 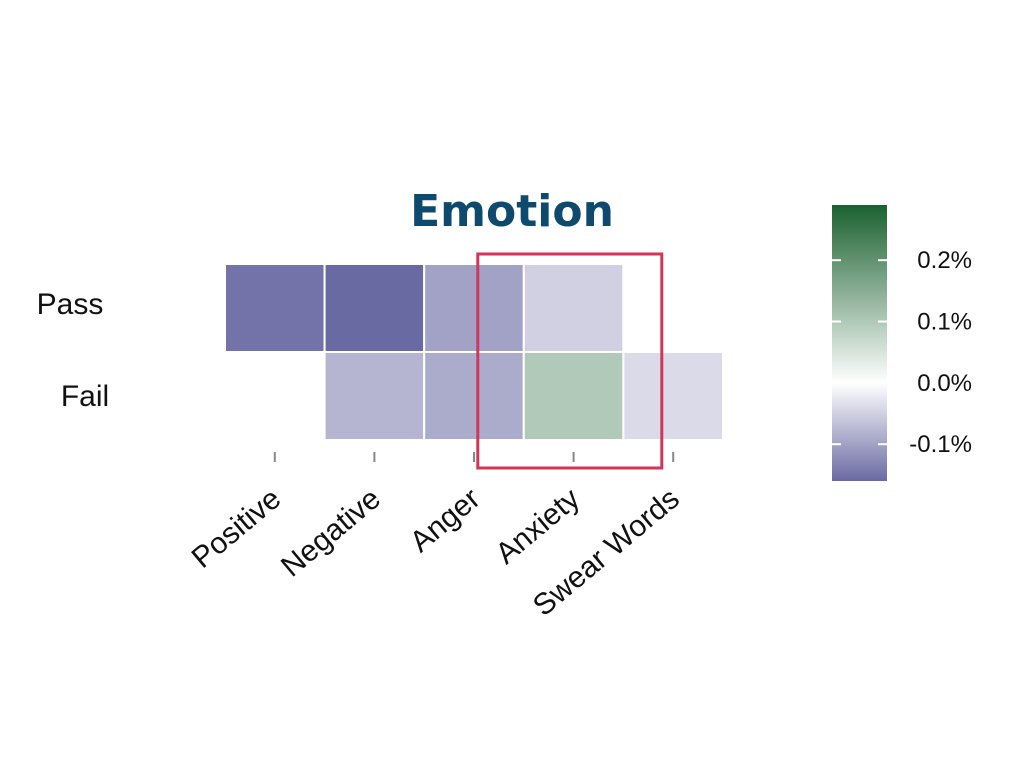 I want to click on heatmap-cell-fail-anger, so click(x=474, y=396).